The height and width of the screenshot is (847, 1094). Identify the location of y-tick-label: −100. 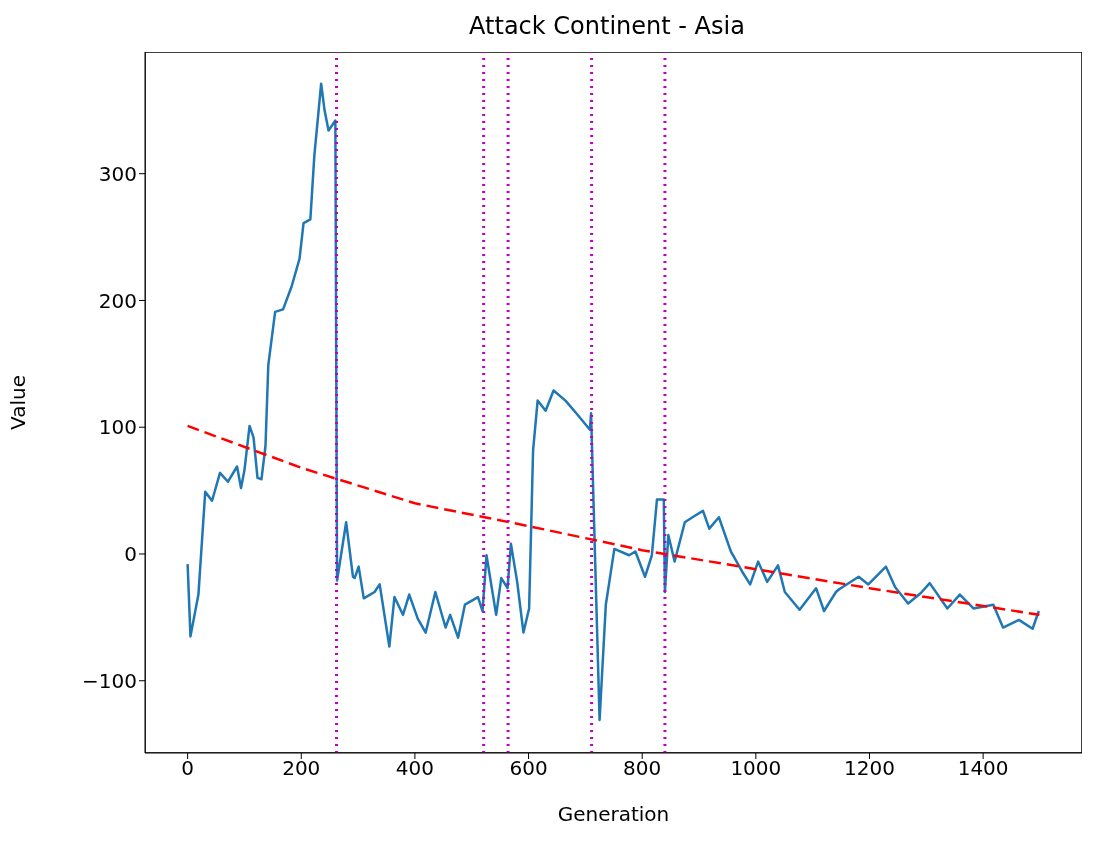
(109, 680).